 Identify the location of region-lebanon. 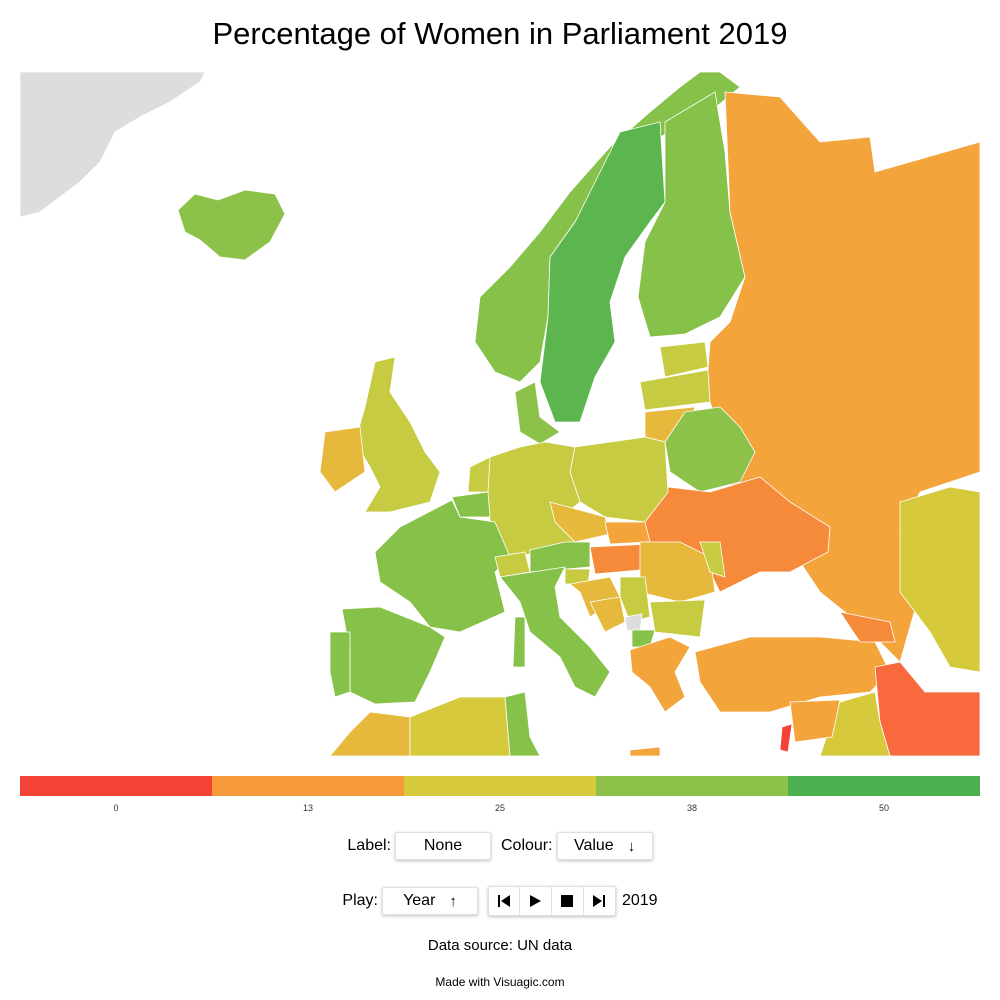
(786, 738).